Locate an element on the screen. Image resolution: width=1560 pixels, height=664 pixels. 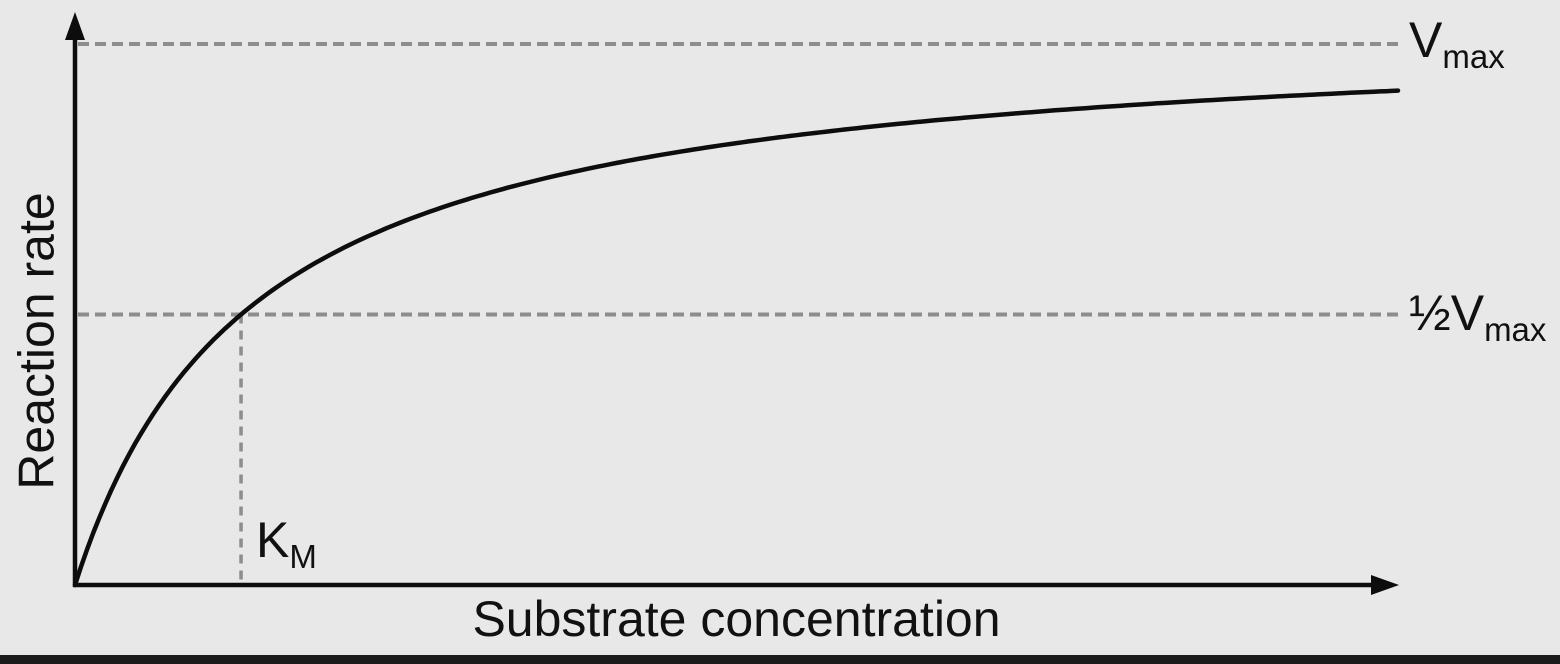
vmax-label-main: V is located at coordinates (1426, 40).